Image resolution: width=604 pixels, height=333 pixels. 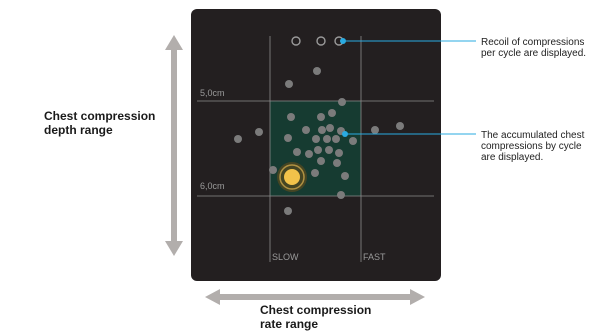 I want to click on rate-range-label: Chest compression rate range, so click(x=316, y=317).